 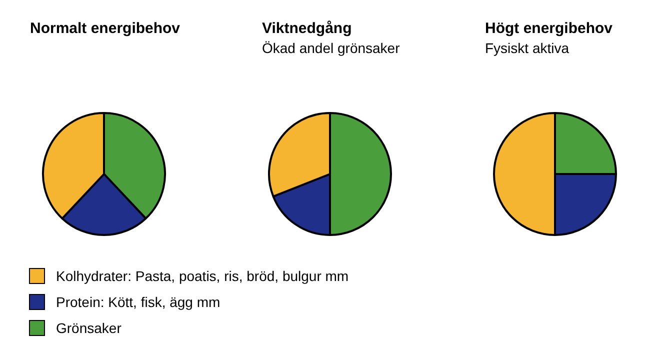 What do you see at coordinates (307, 28) in the screenshot?
I see `chart-title: Viktnedgång` at bounding box center [307, 28].